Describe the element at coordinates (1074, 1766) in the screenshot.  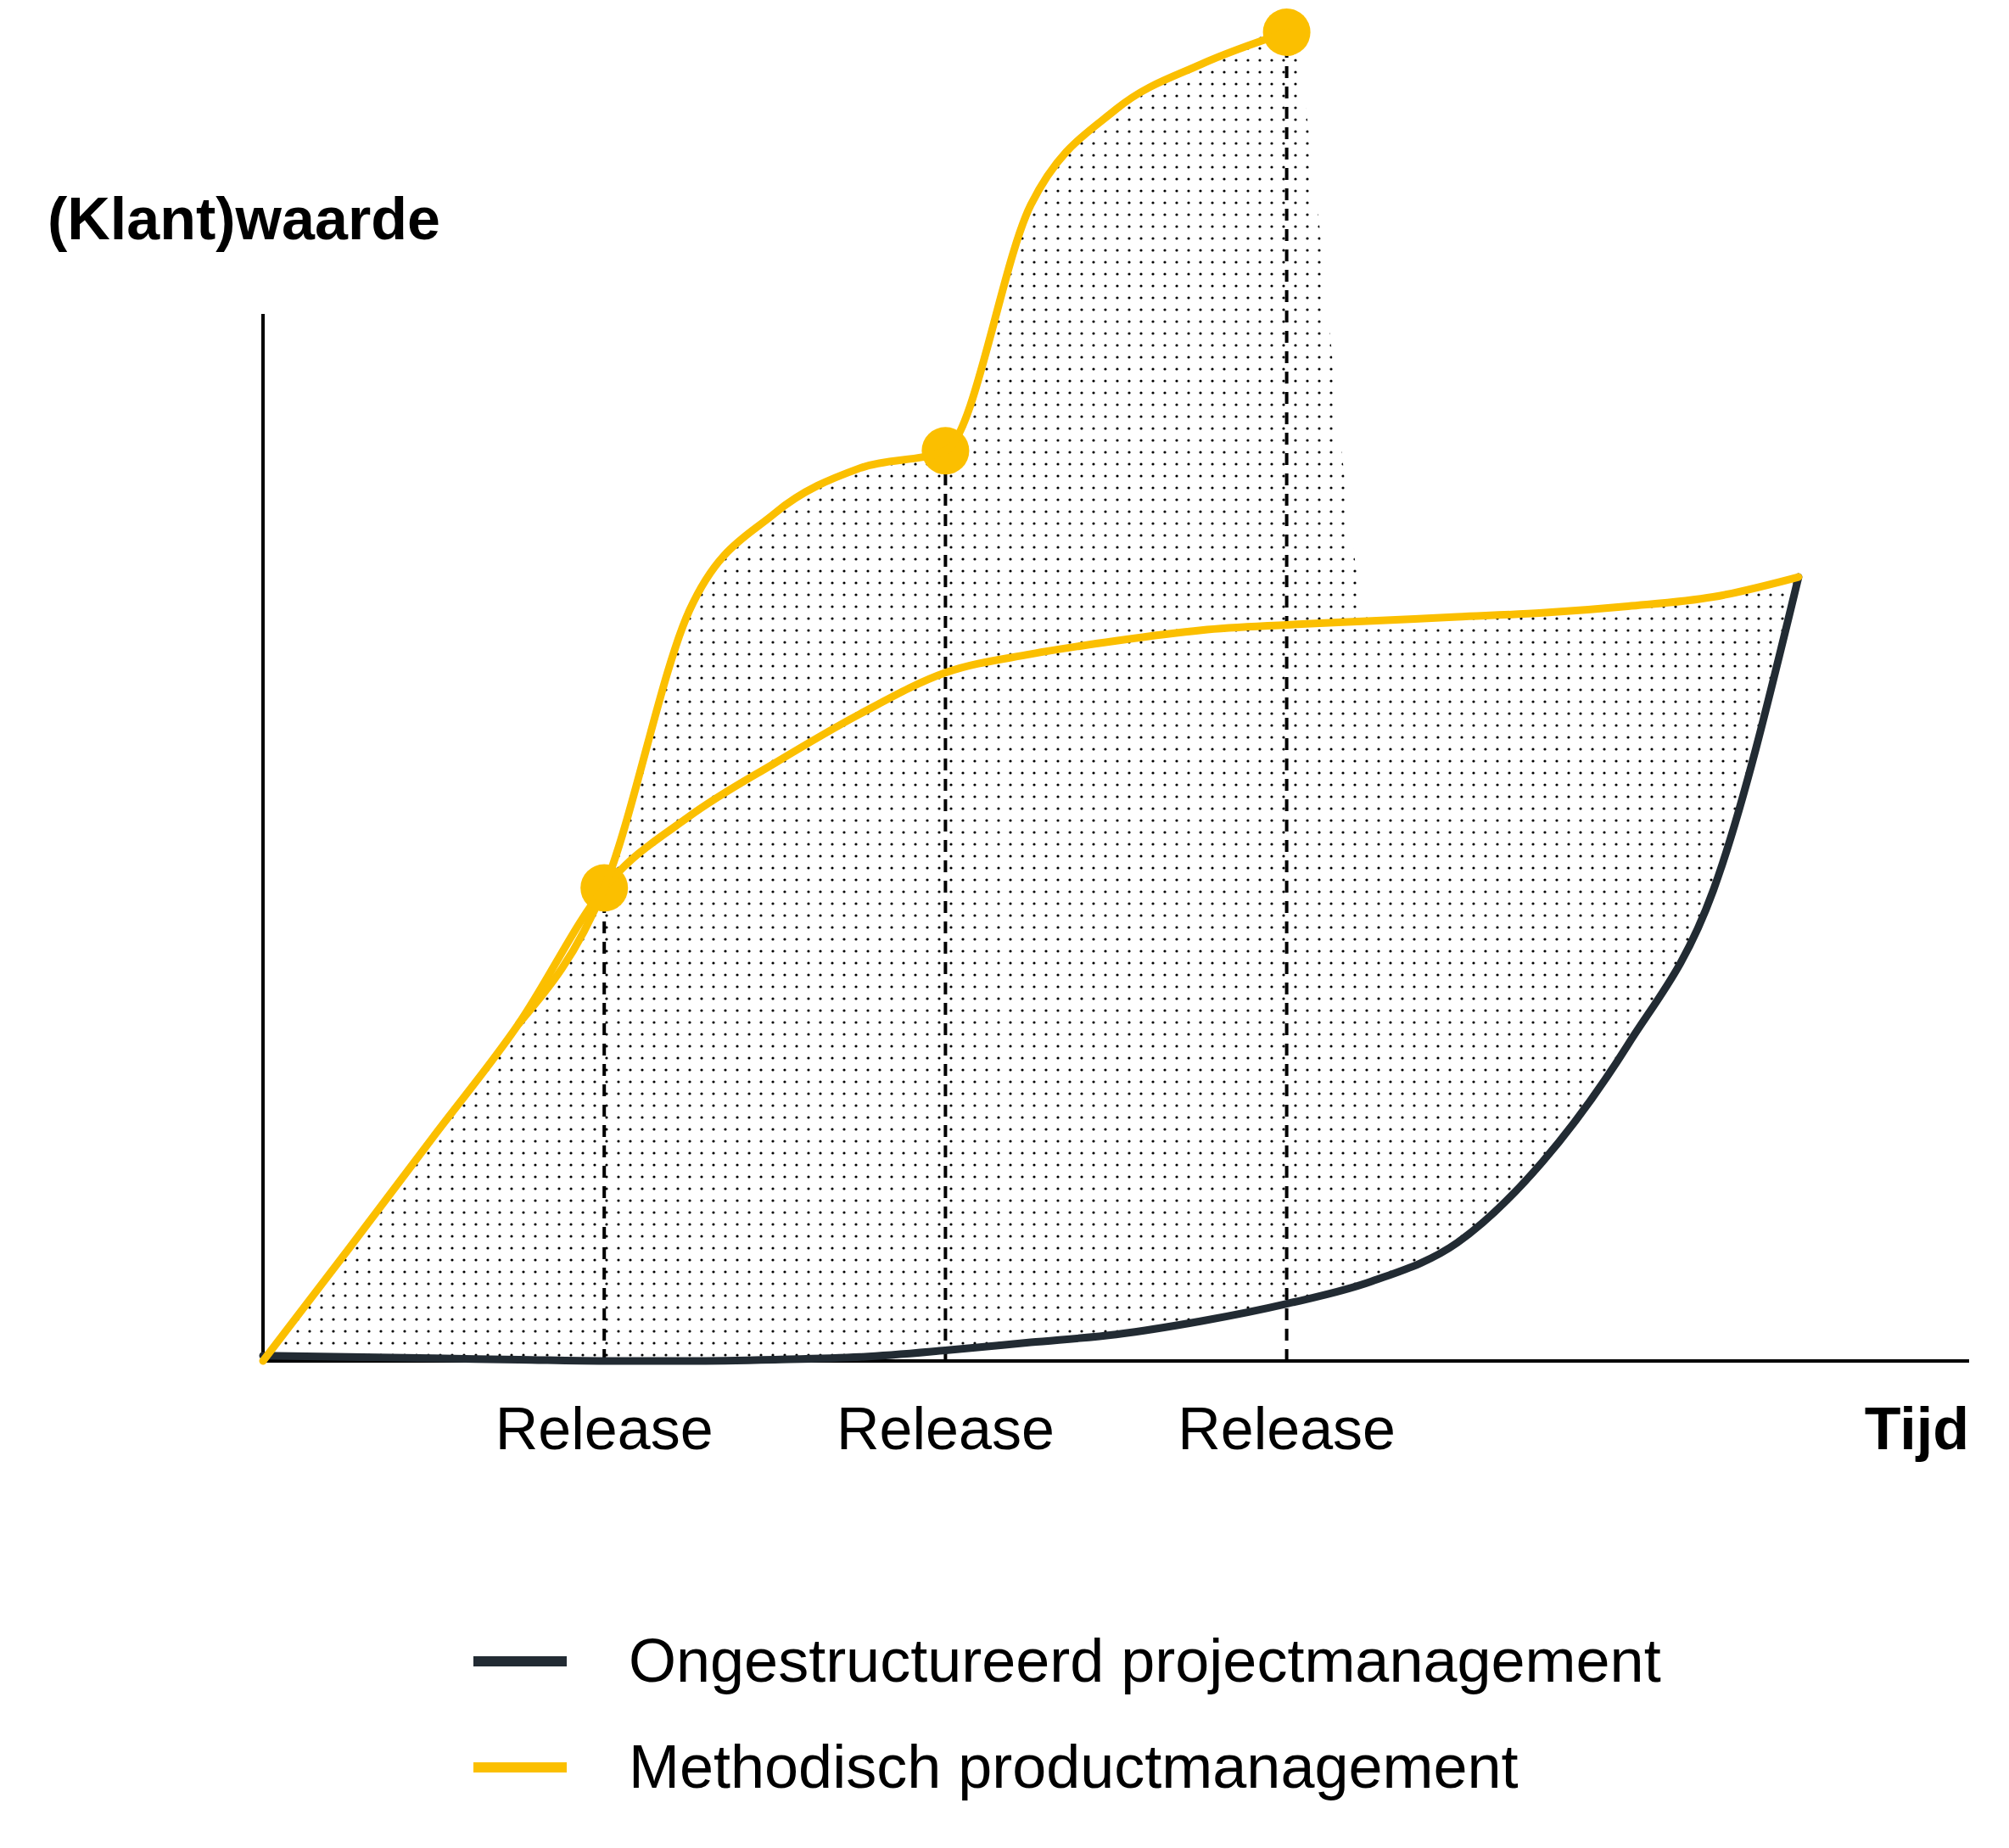
I see `legend-label: Methodisch productmanagement` at that location.